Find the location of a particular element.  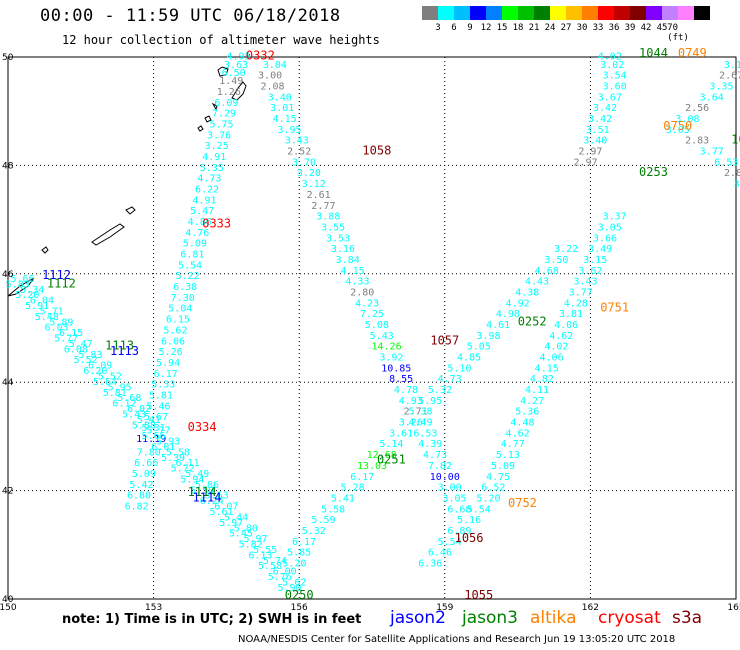

pass-time-label: 0252 is located at coordinates (532, 321).